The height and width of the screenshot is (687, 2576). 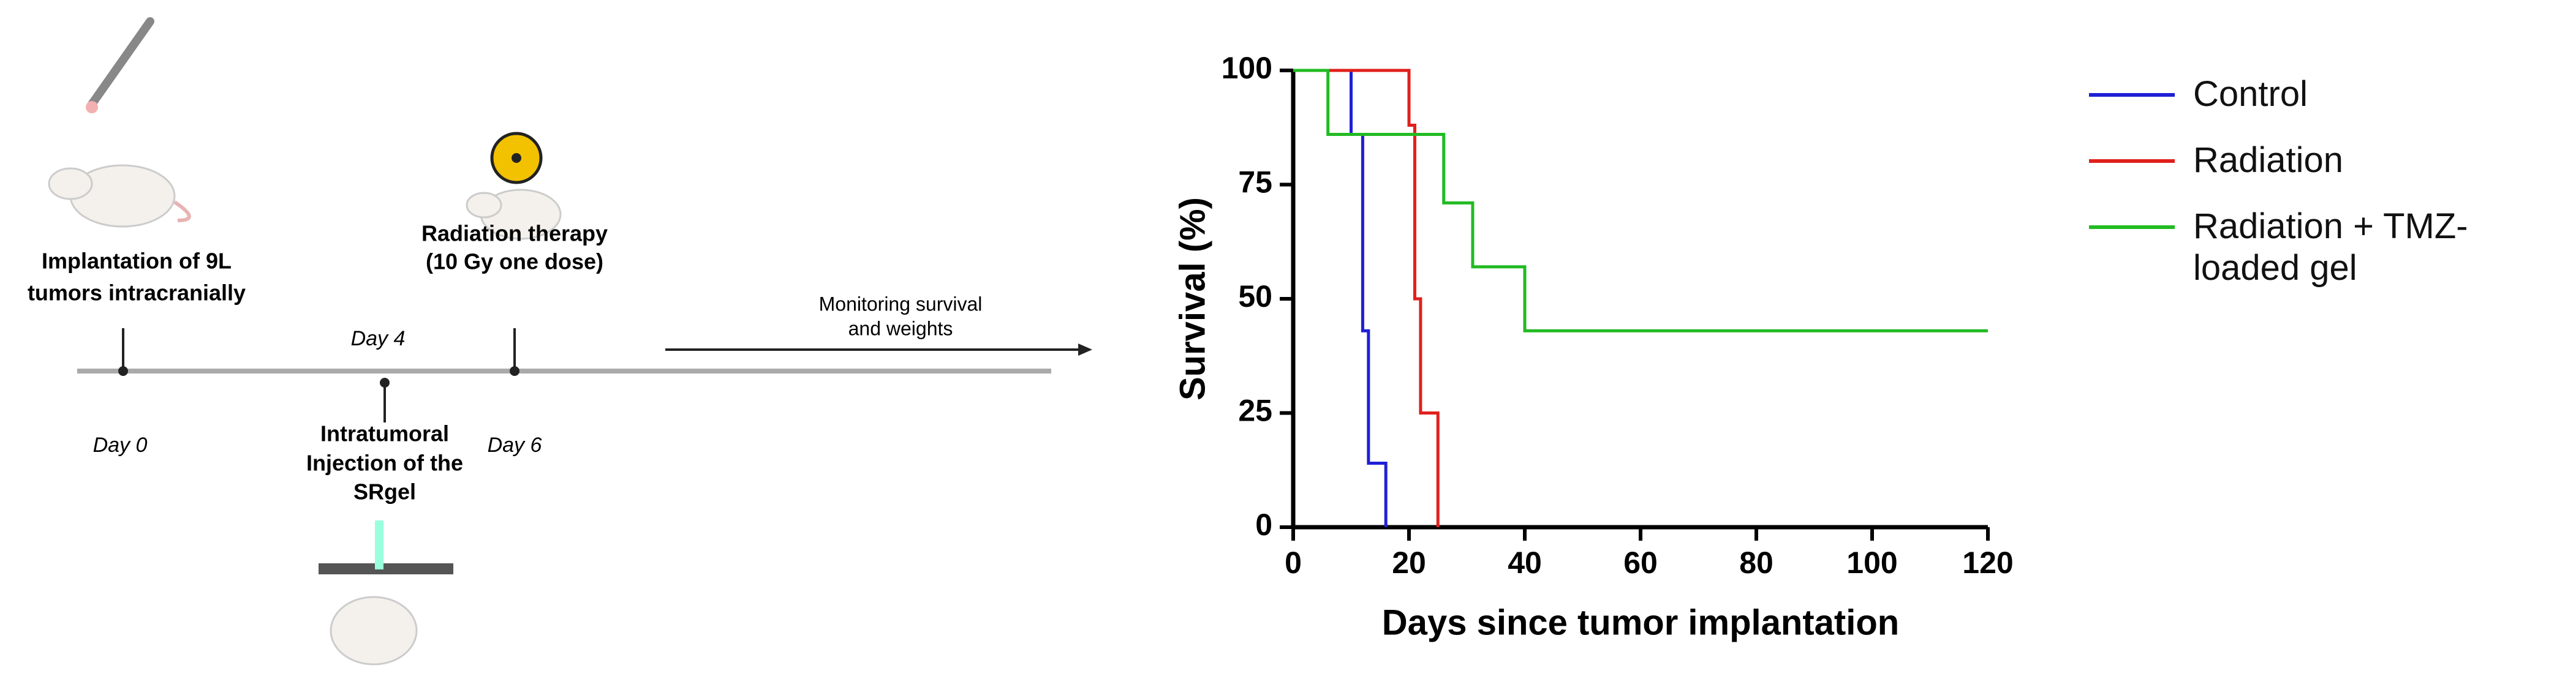 I want to click on x-tick-label: 40, so click(x=1525, y=563).